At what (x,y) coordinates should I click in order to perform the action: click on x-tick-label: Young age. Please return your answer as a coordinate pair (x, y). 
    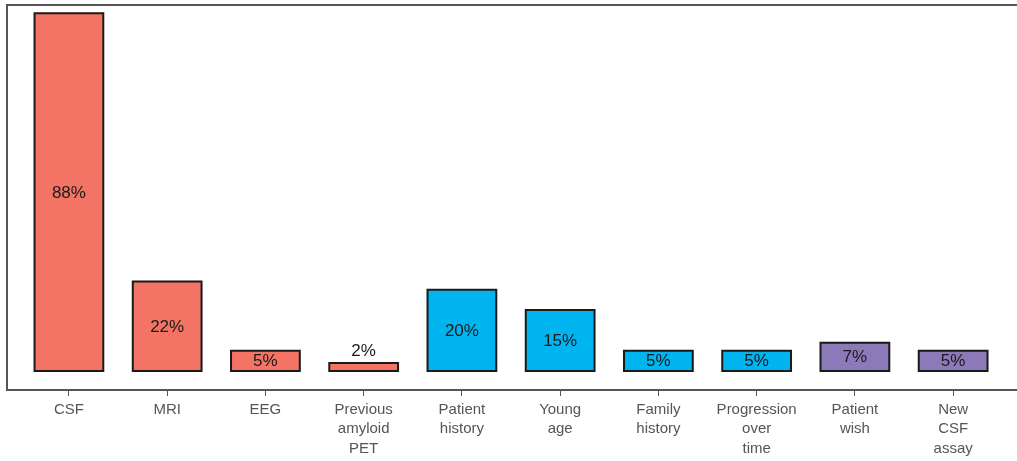
    Looking at the image, I should click on (560, 418).